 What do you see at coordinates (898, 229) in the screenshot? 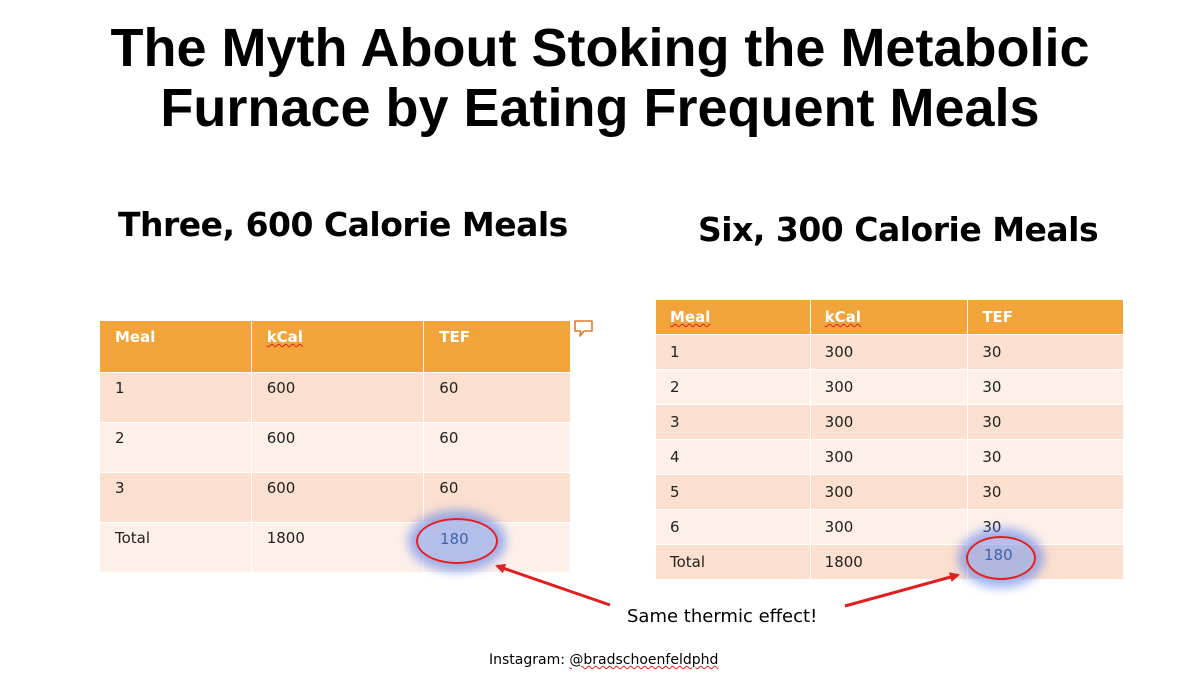
I see `right-heading: Six, 300 Calorie Meals` at bounding box center [898, 229].